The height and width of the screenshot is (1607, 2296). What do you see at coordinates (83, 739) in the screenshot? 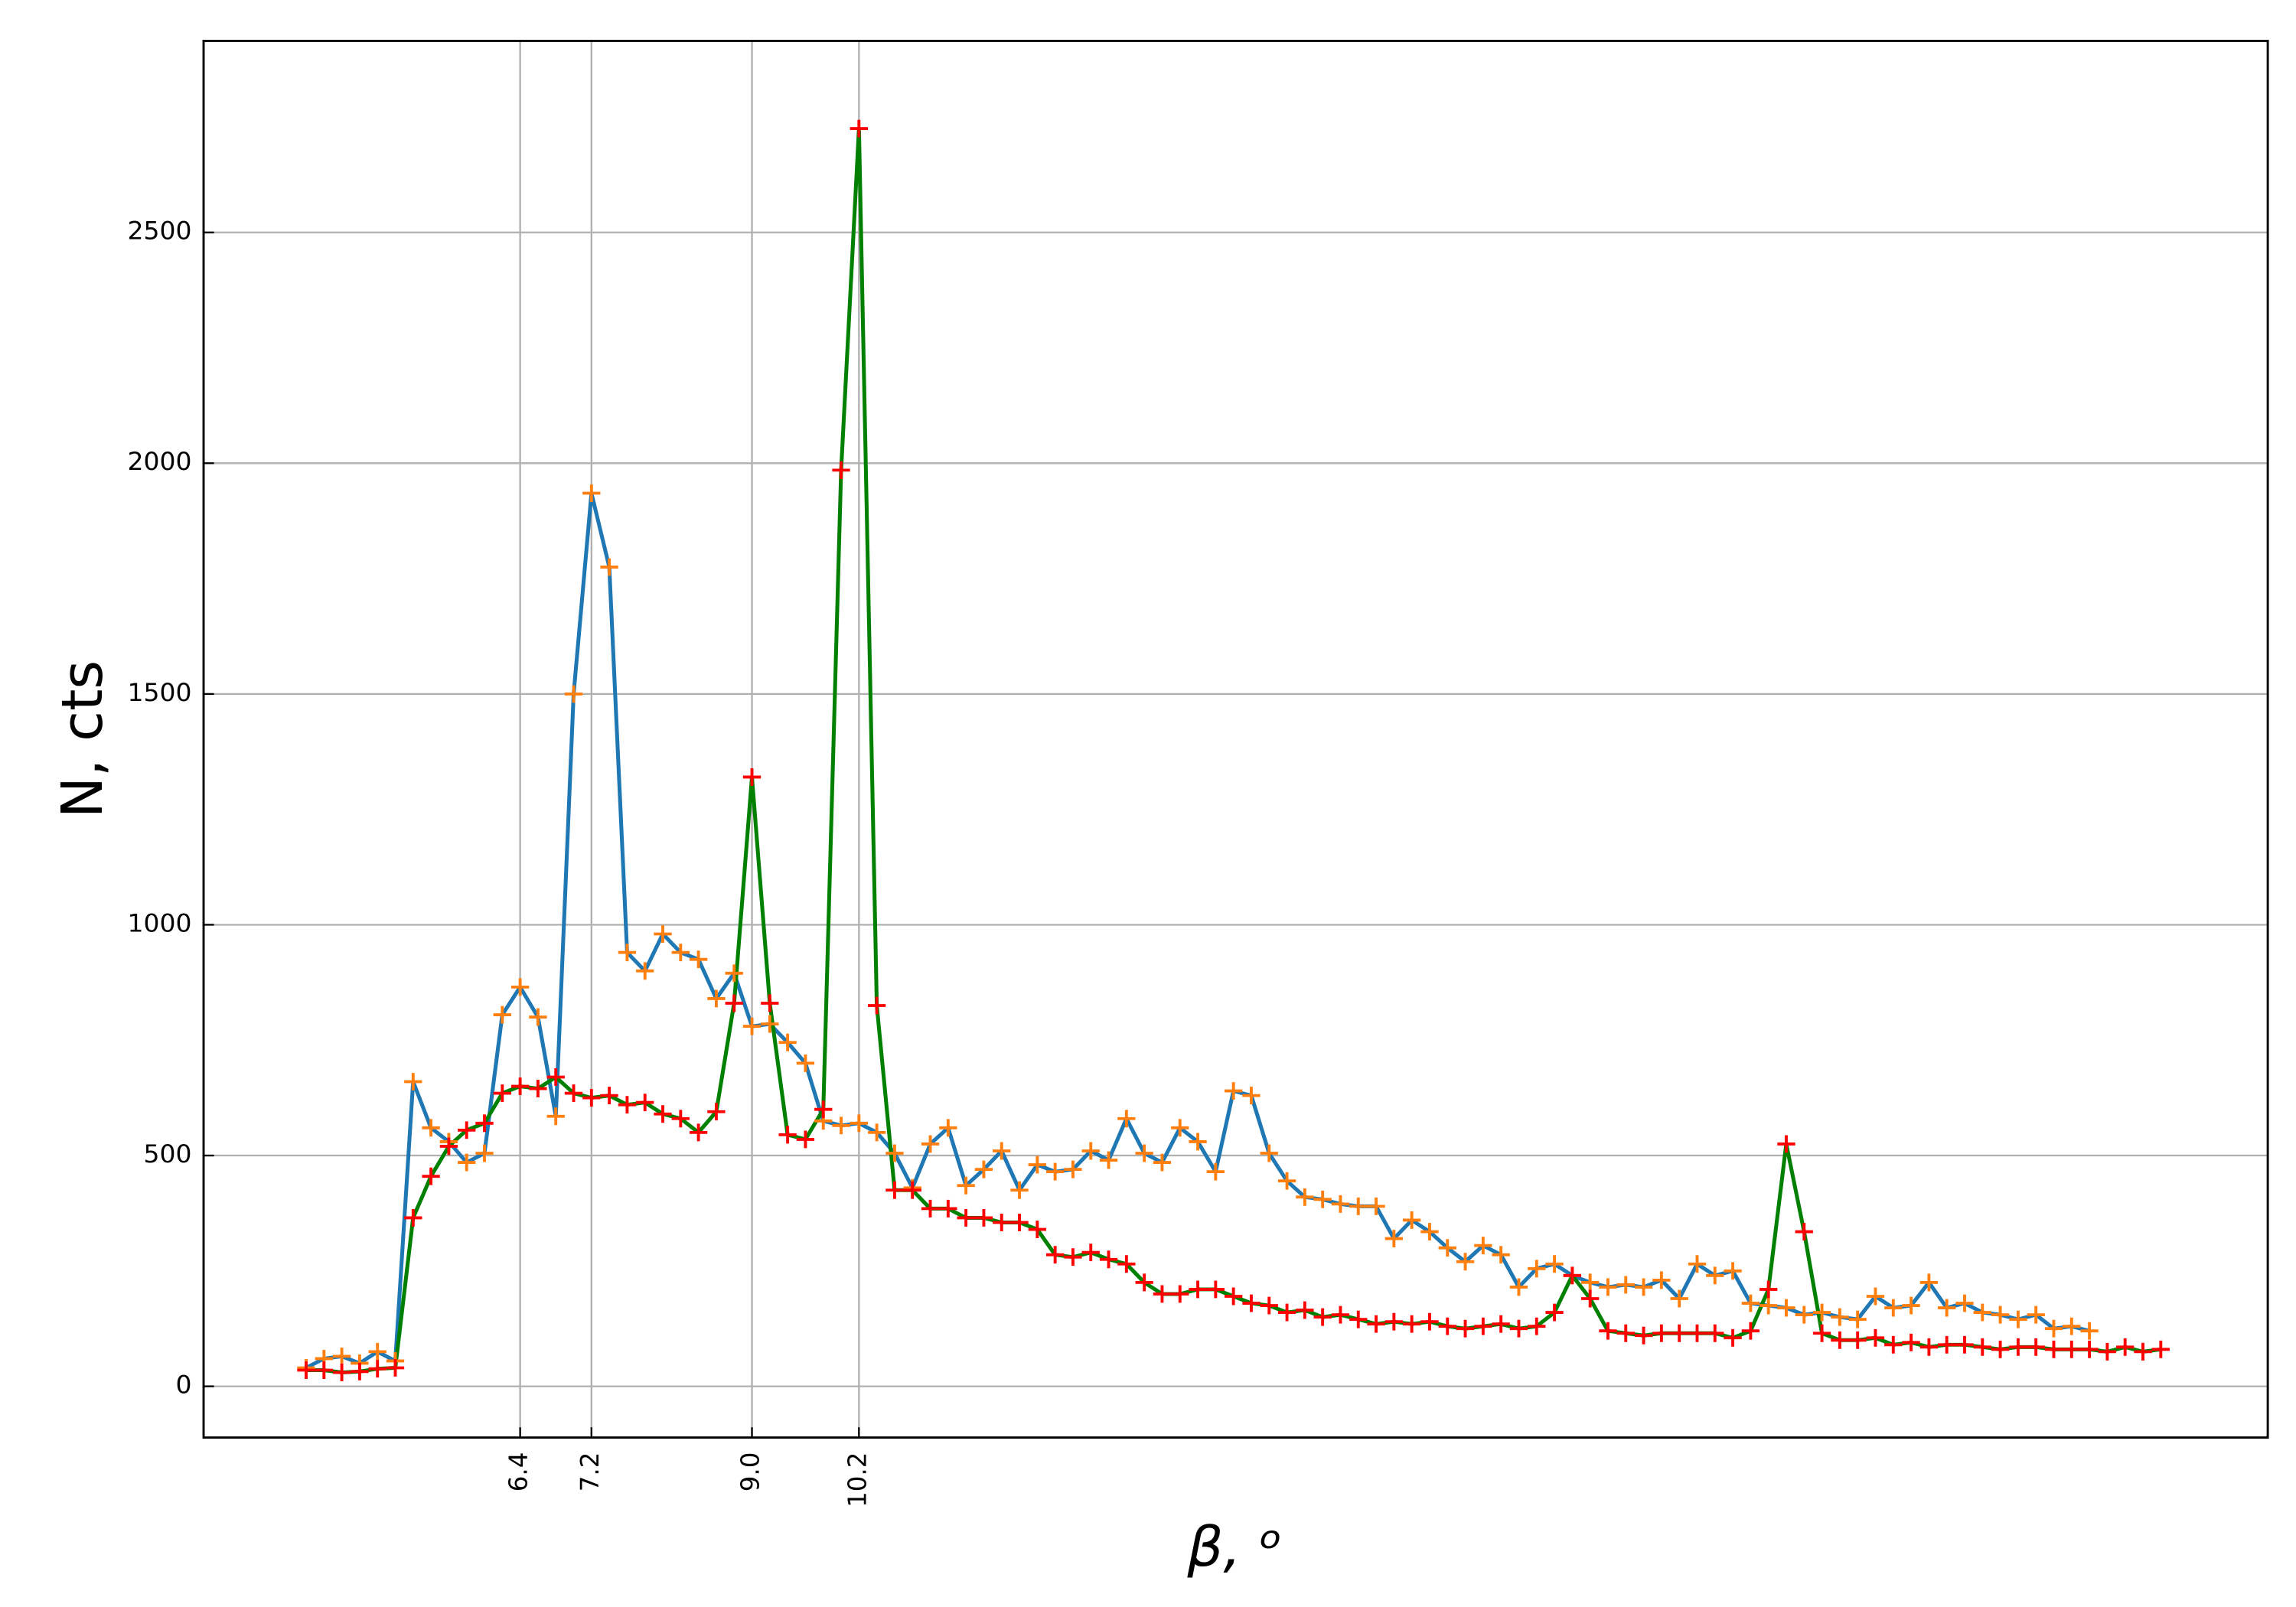
I see `y-axis-label: N, cts` at bounding box center [83, 739].